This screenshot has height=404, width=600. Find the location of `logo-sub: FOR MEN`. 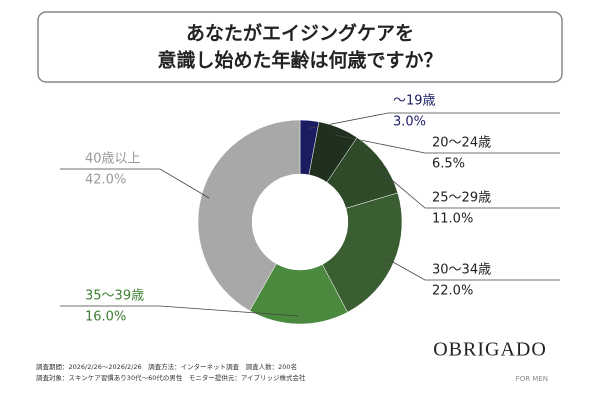

logo-sub: FOR MEN is located at coordinates (532, 379).